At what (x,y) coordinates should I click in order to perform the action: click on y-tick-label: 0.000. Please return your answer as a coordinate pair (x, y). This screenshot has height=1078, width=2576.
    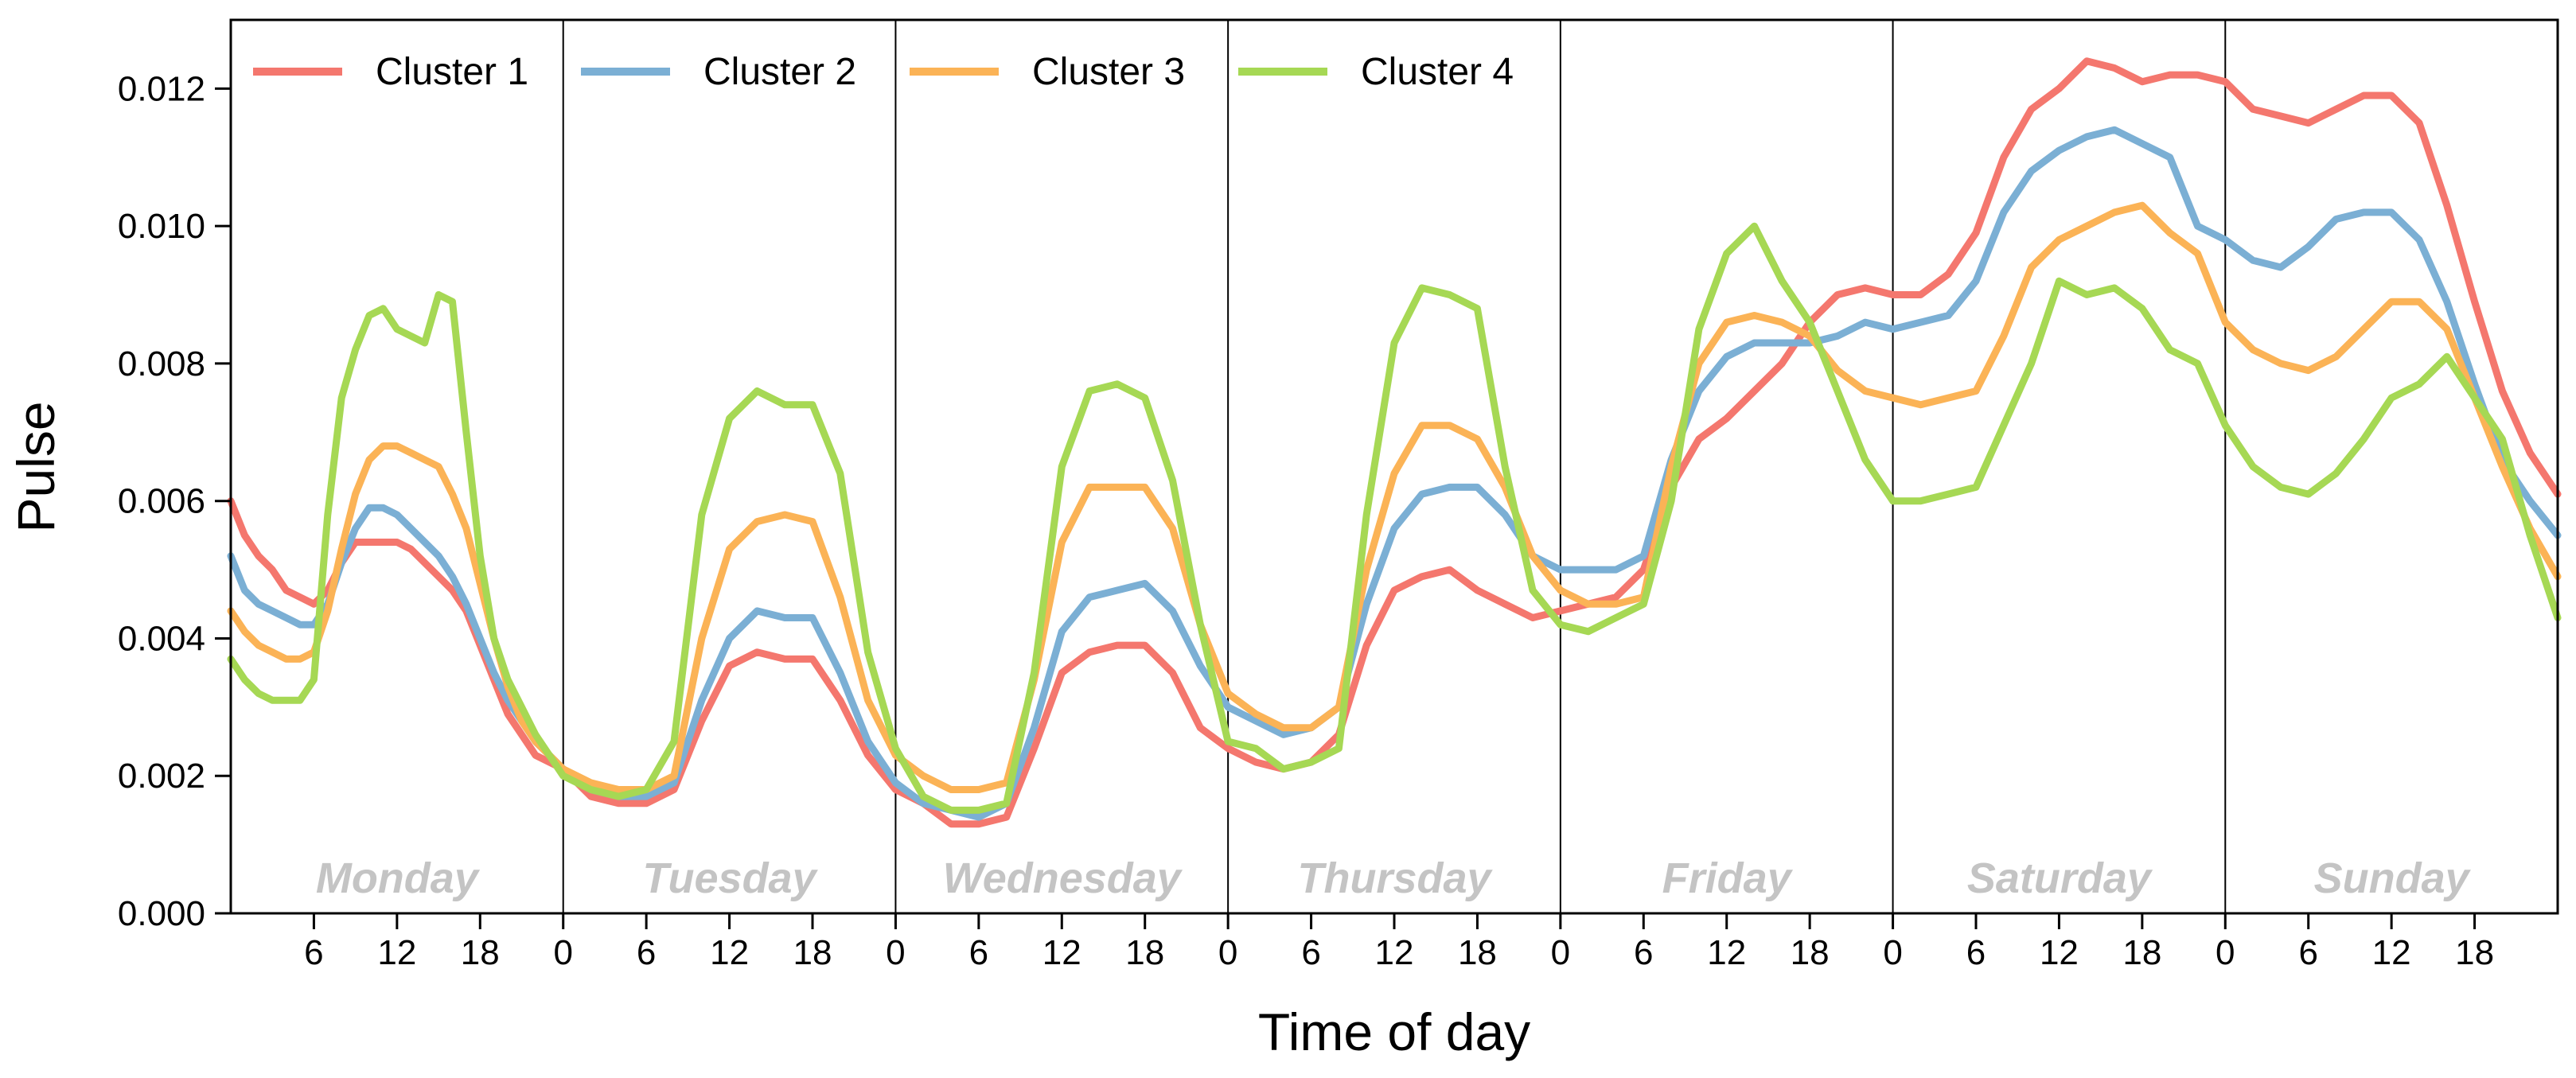
    Looking at the image, I should click on (161, 914).